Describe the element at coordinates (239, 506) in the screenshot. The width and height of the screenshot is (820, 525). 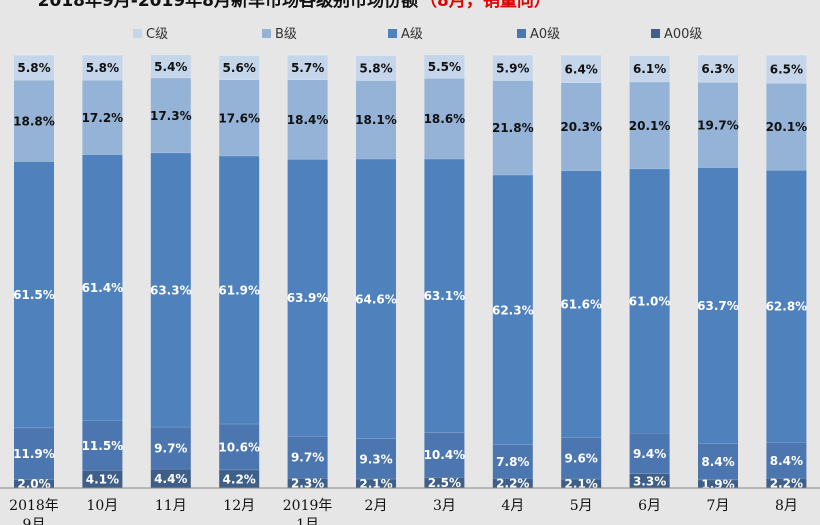
I see `x-tick-label: 12月` at that location.